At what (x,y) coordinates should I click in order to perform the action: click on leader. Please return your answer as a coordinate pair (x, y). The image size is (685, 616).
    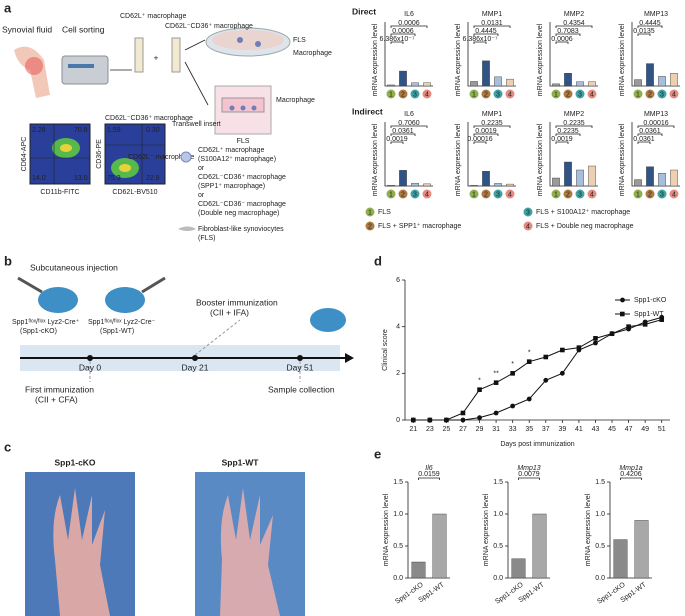
    Looking at the image, I should click on (217, 337).